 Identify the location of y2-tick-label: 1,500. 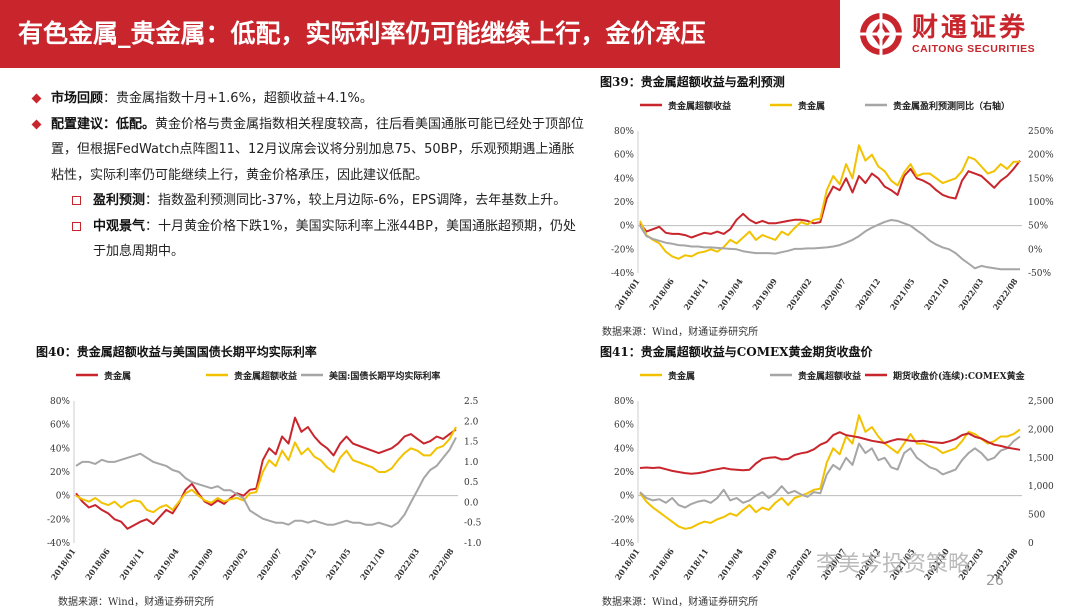
(1041, 459).